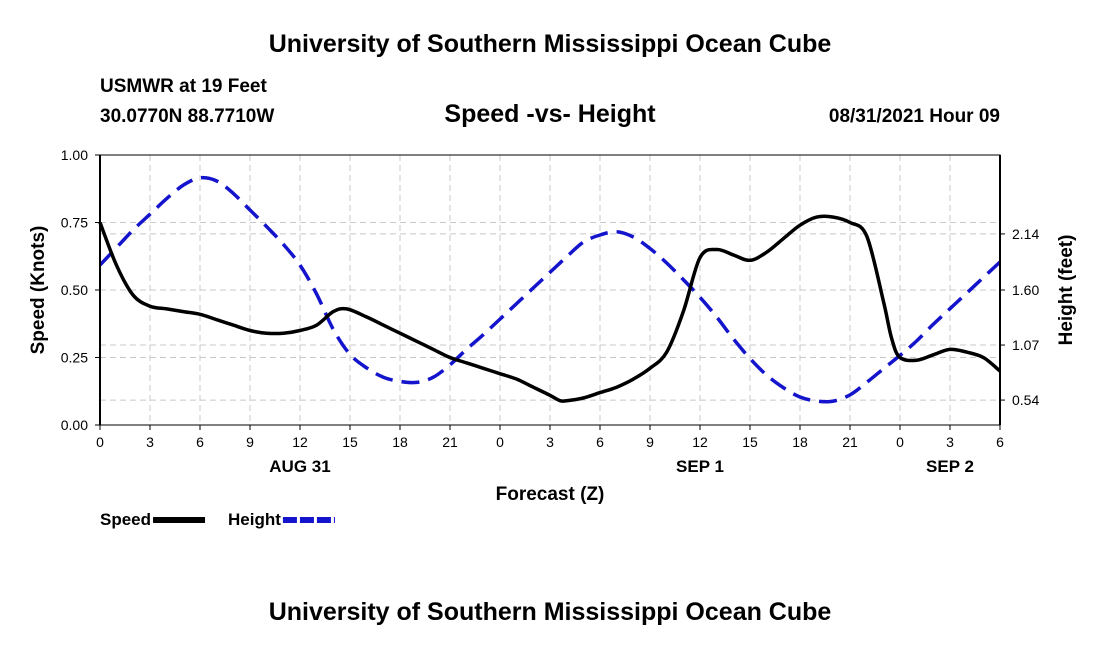 Image resolution: width=1100 pixels, height=650 pixels. I want to click on legend-label-speed: Speed, so click(125, 519).